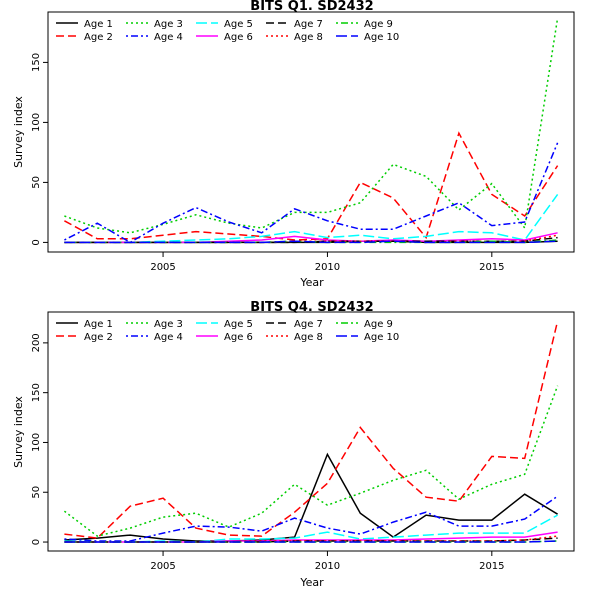 The width and height of the screenshot is (600, 600). What do you see at coordinates (311, 7) in the screenshot?
I see `chart-title: BITS Q1. SD2432` at bounding box center [311, 7].